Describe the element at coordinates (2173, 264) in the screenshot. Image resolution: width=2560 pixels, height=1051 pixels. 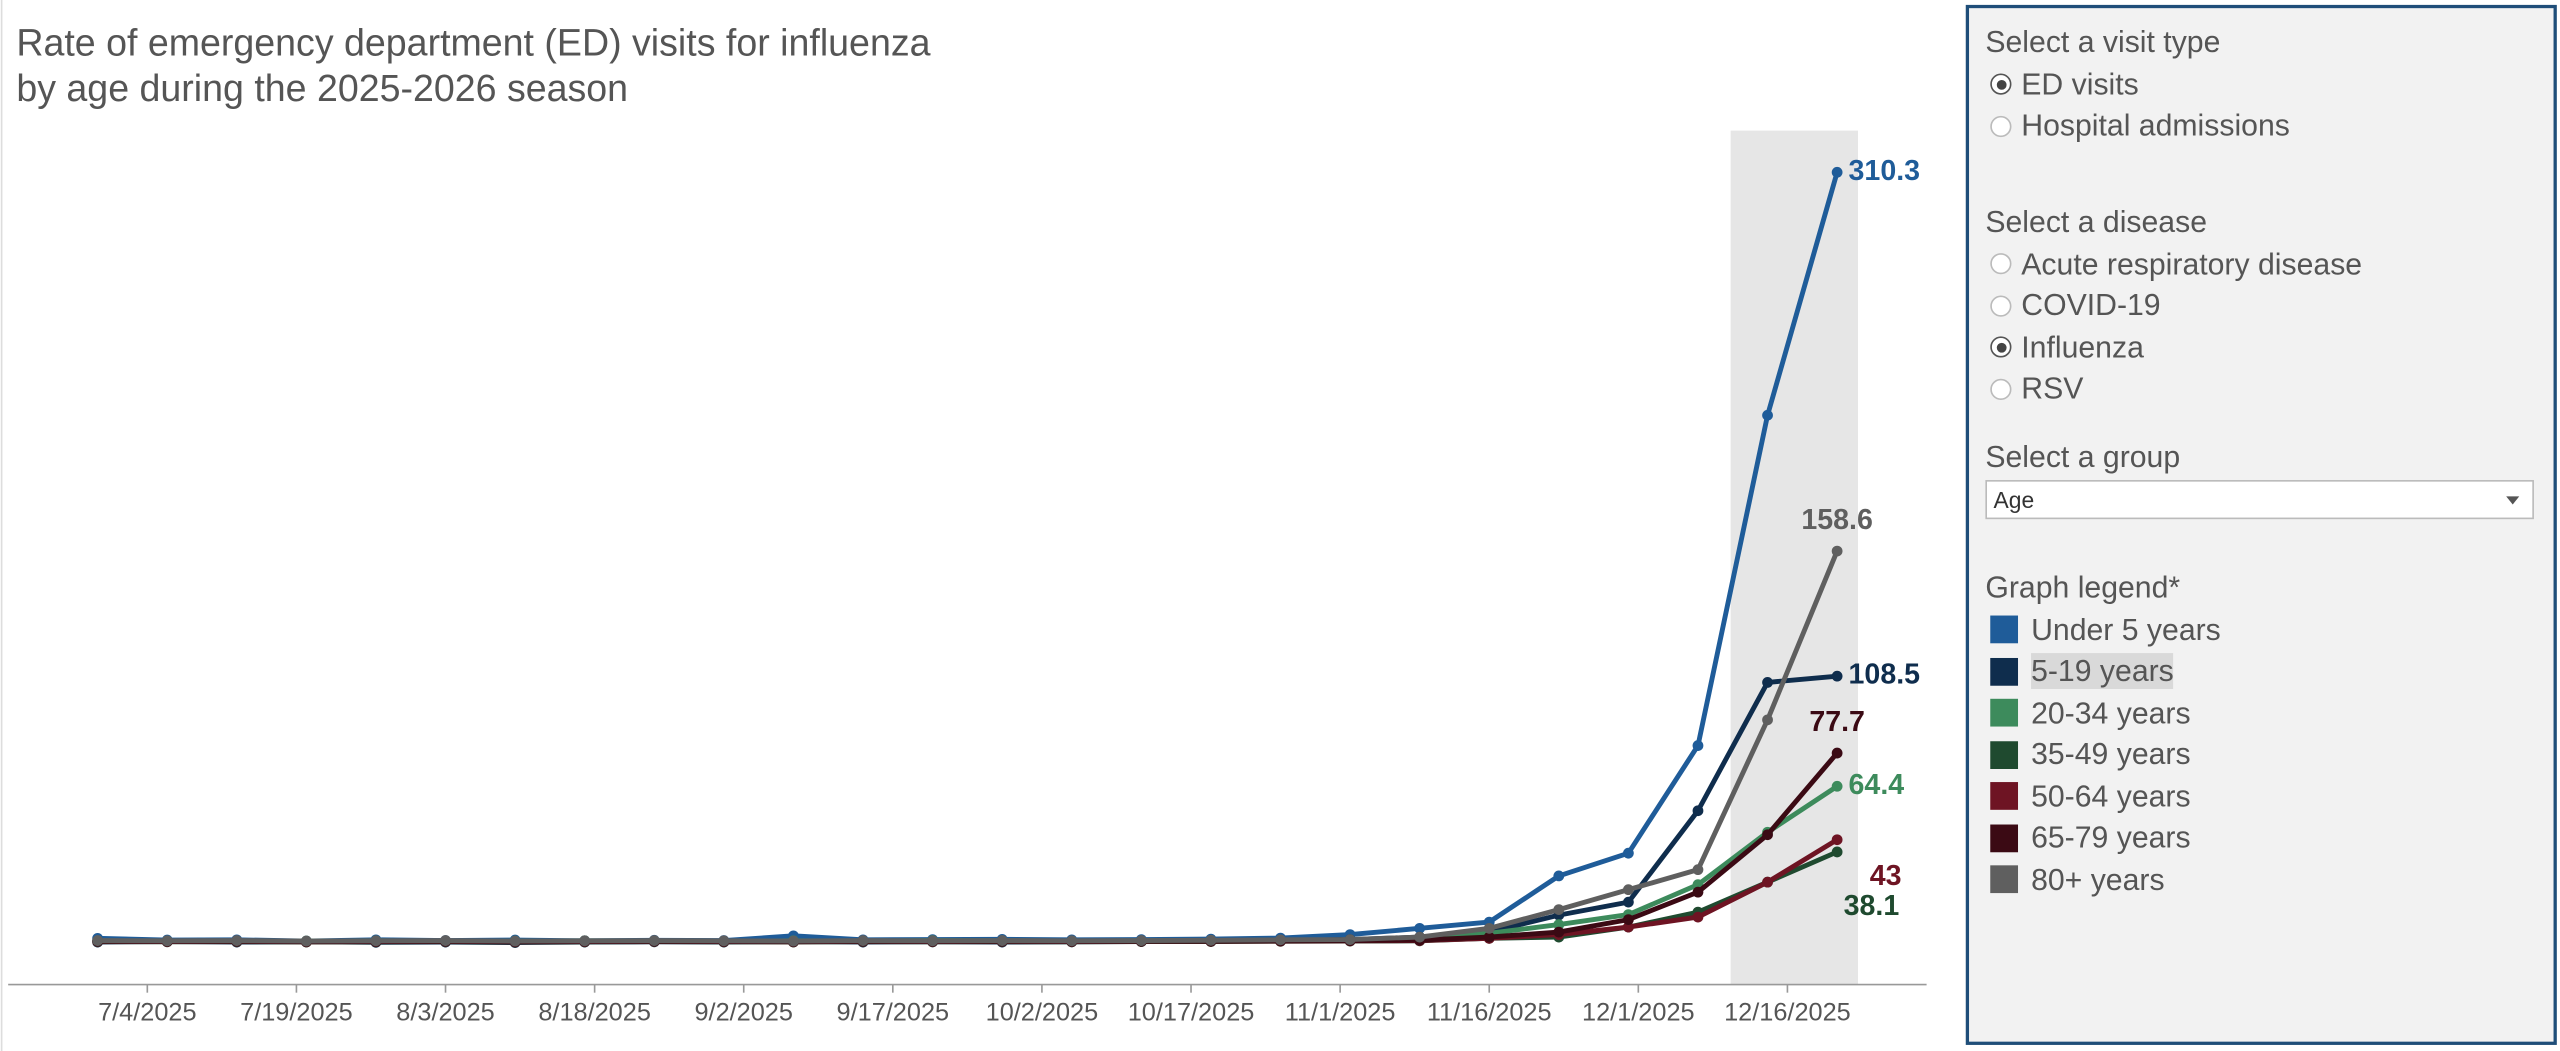
I see `radio-option: Acute respiratory disease` at that location.